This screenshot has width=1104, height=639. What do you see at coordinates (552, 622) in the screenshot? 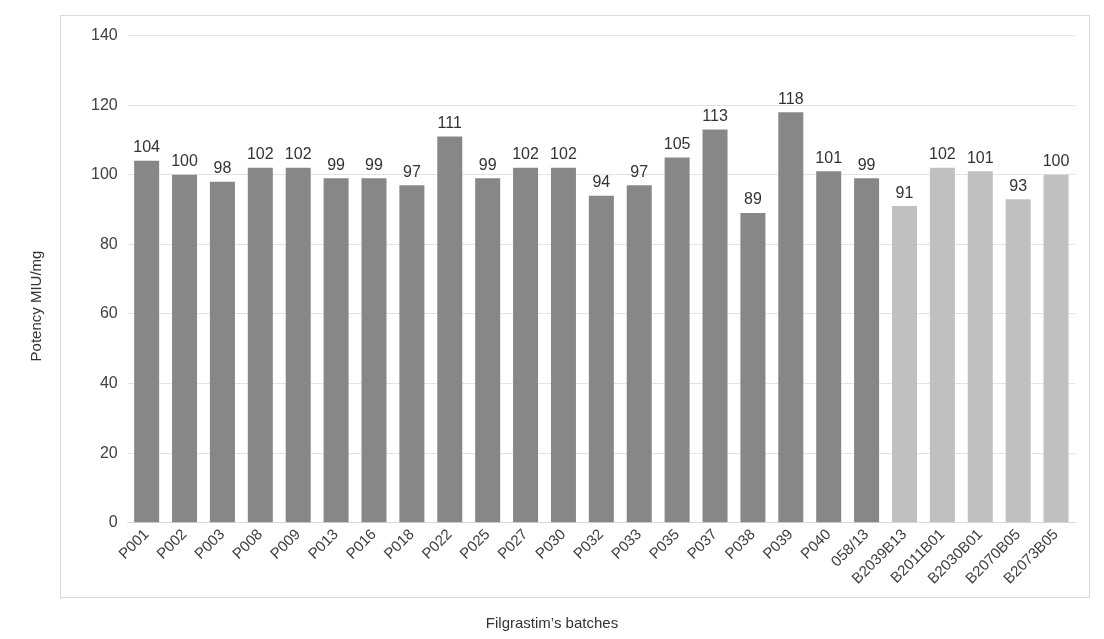
I see `x-axis-title: Filgrastim’s batches` at bounding box center [552, 622].